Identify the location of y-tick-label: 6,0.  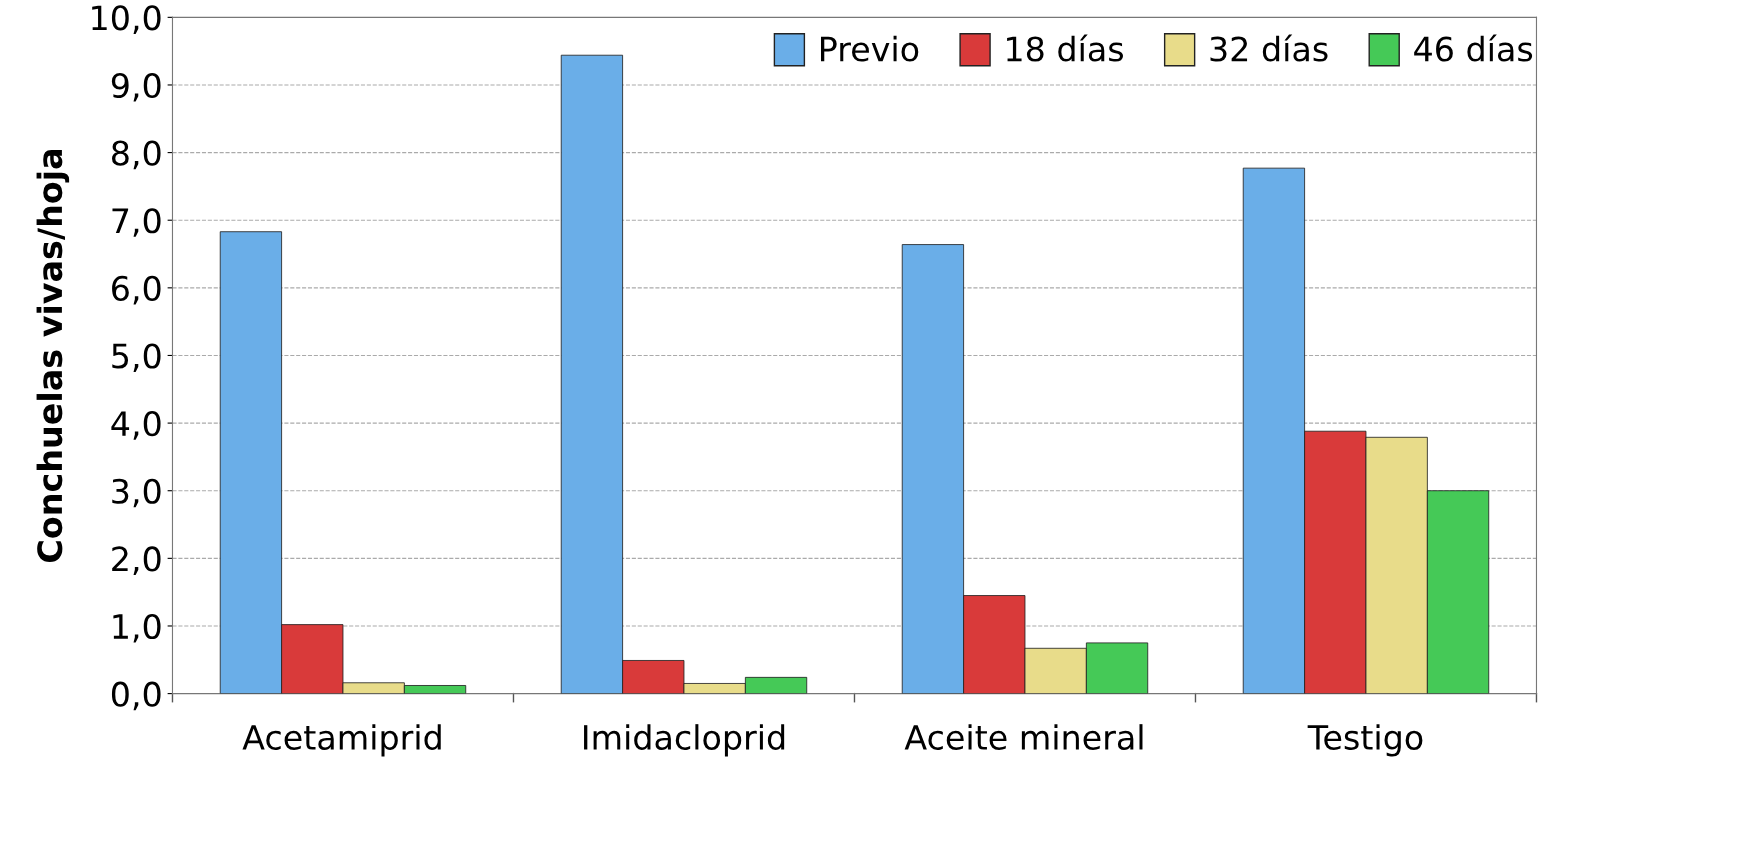
(136, 290).